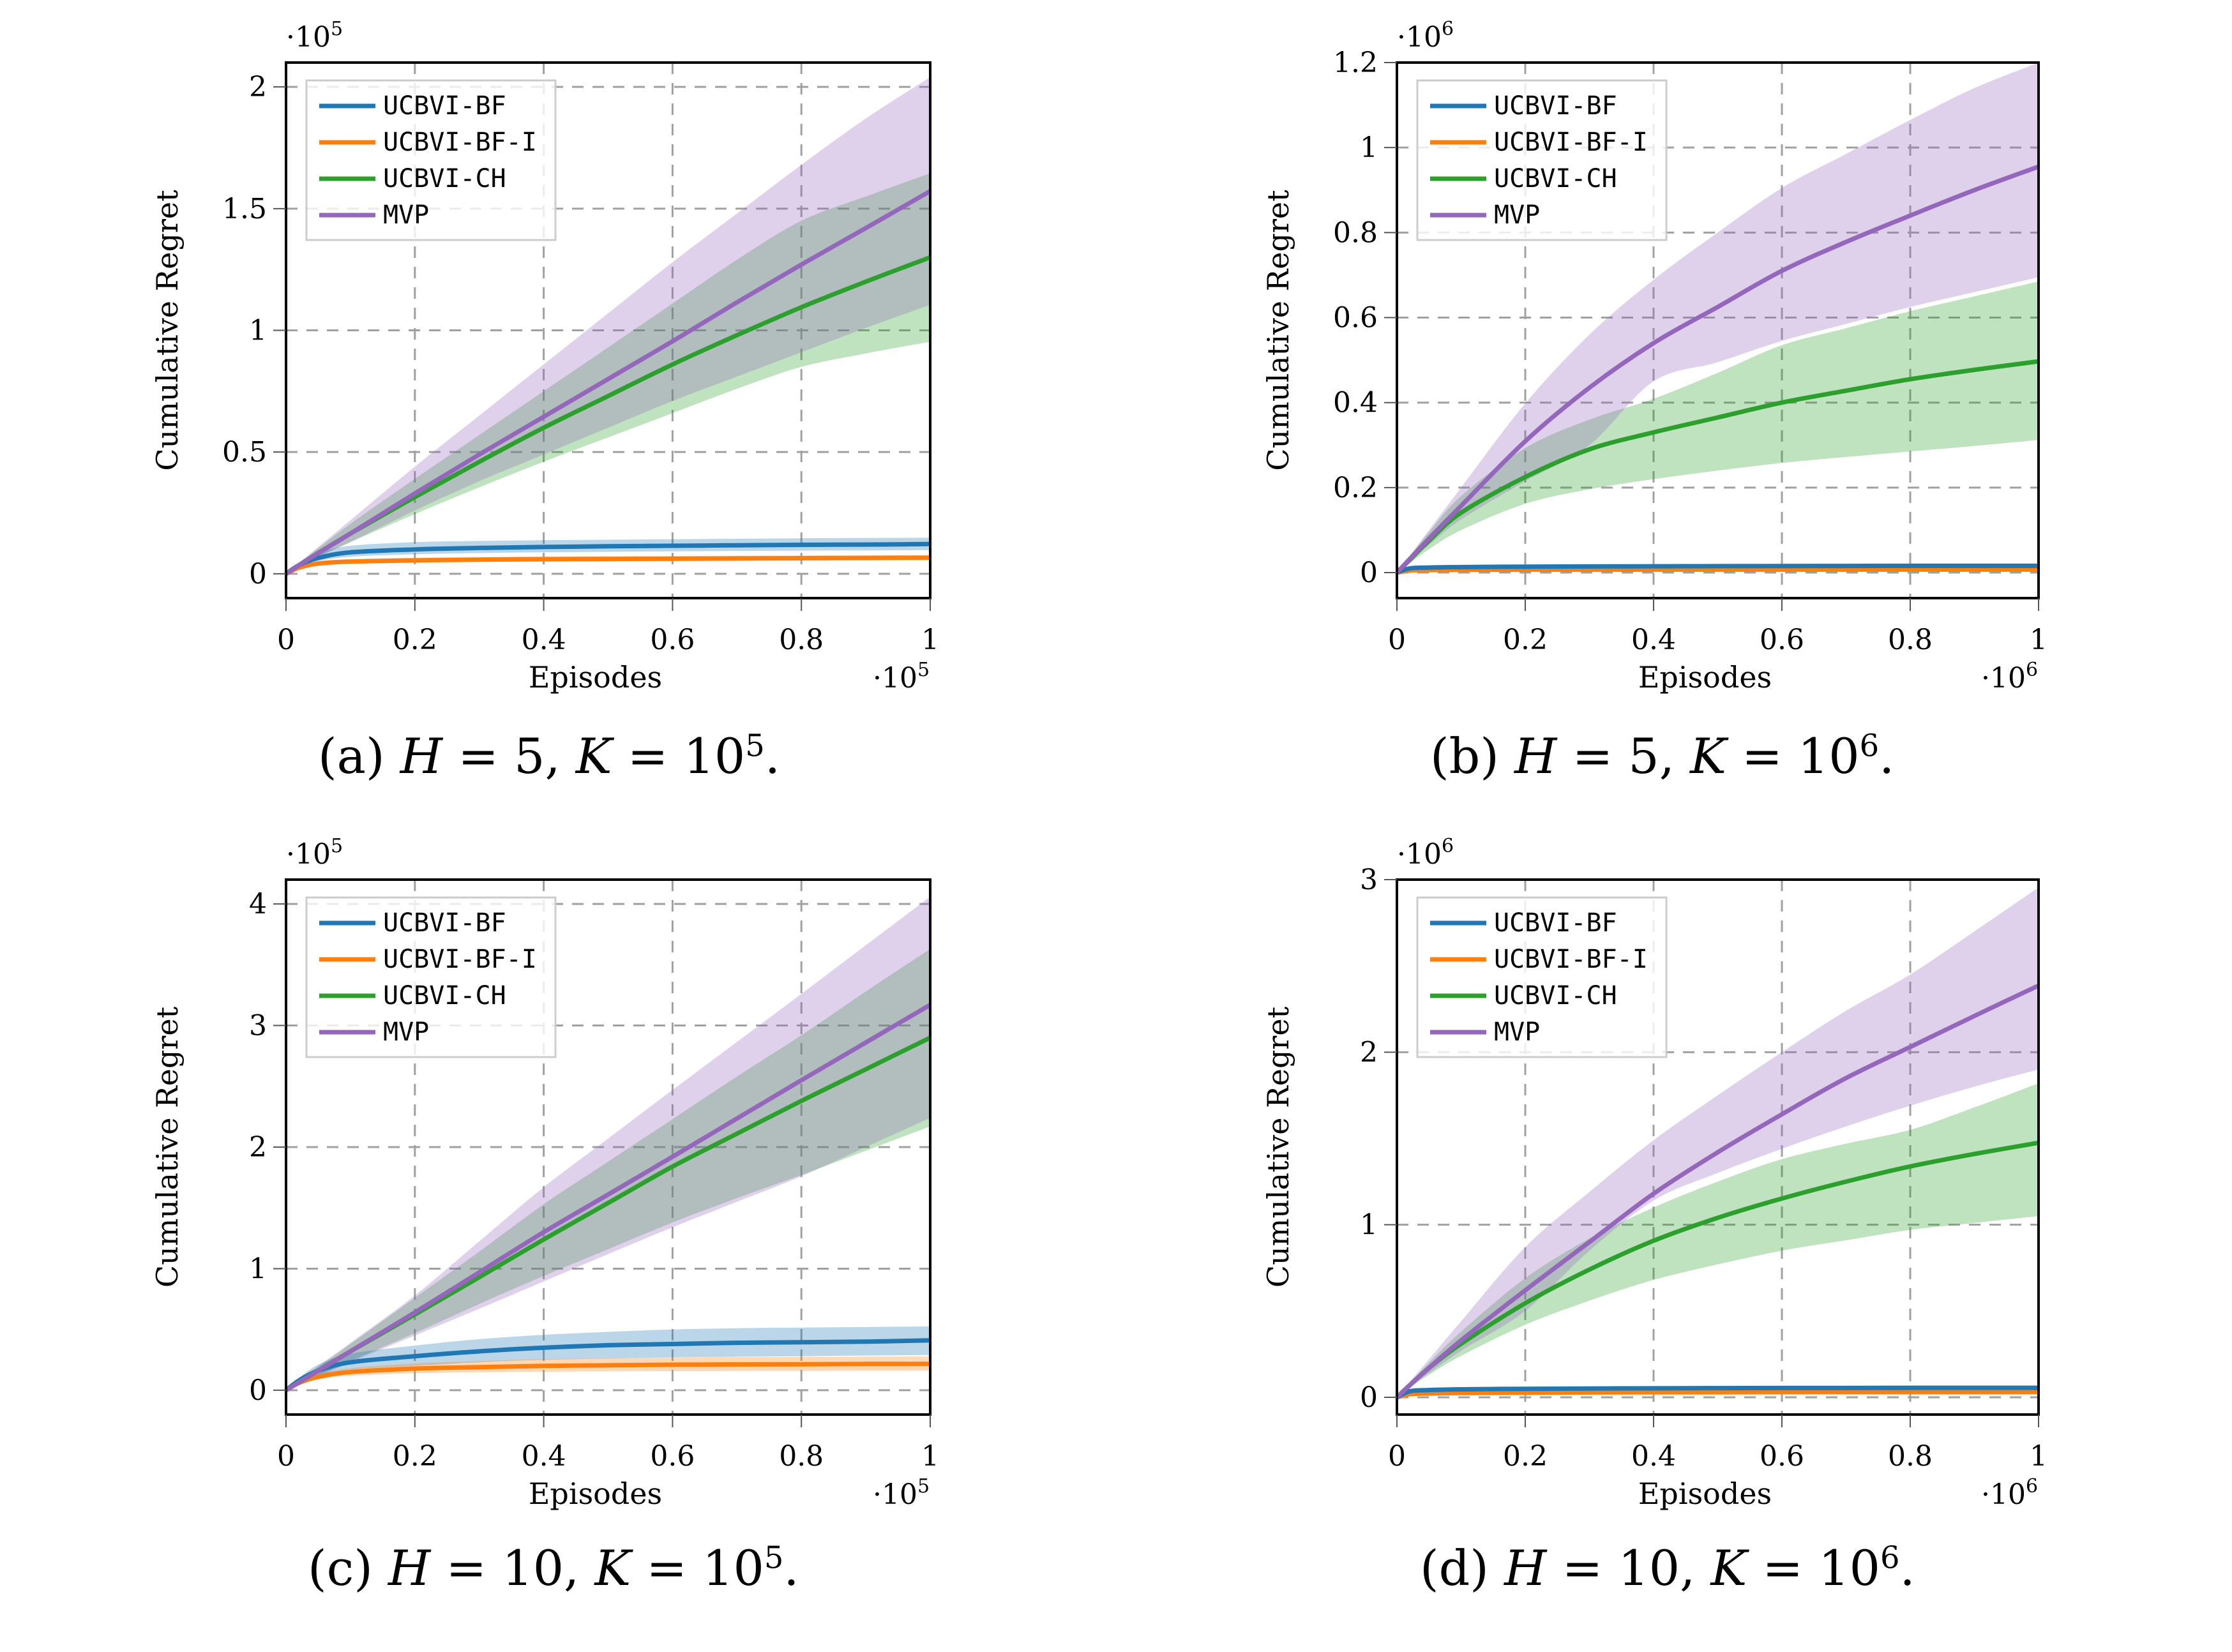  What do you see at coordinates (612, 1568) in the screenshot?
I see `caption-c-K: K` at bounding box center [612, 1568].